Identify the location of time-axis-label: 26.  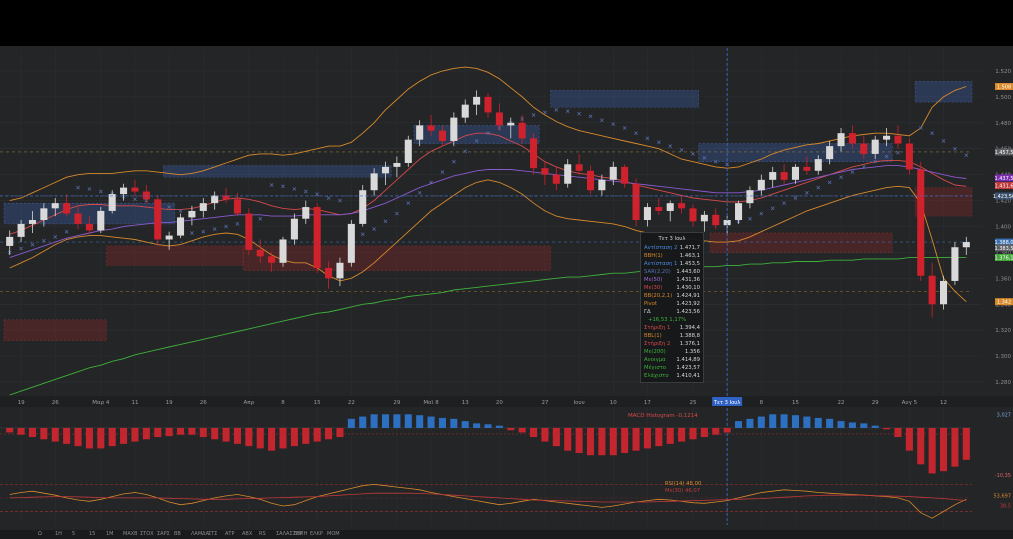
(55, 403).